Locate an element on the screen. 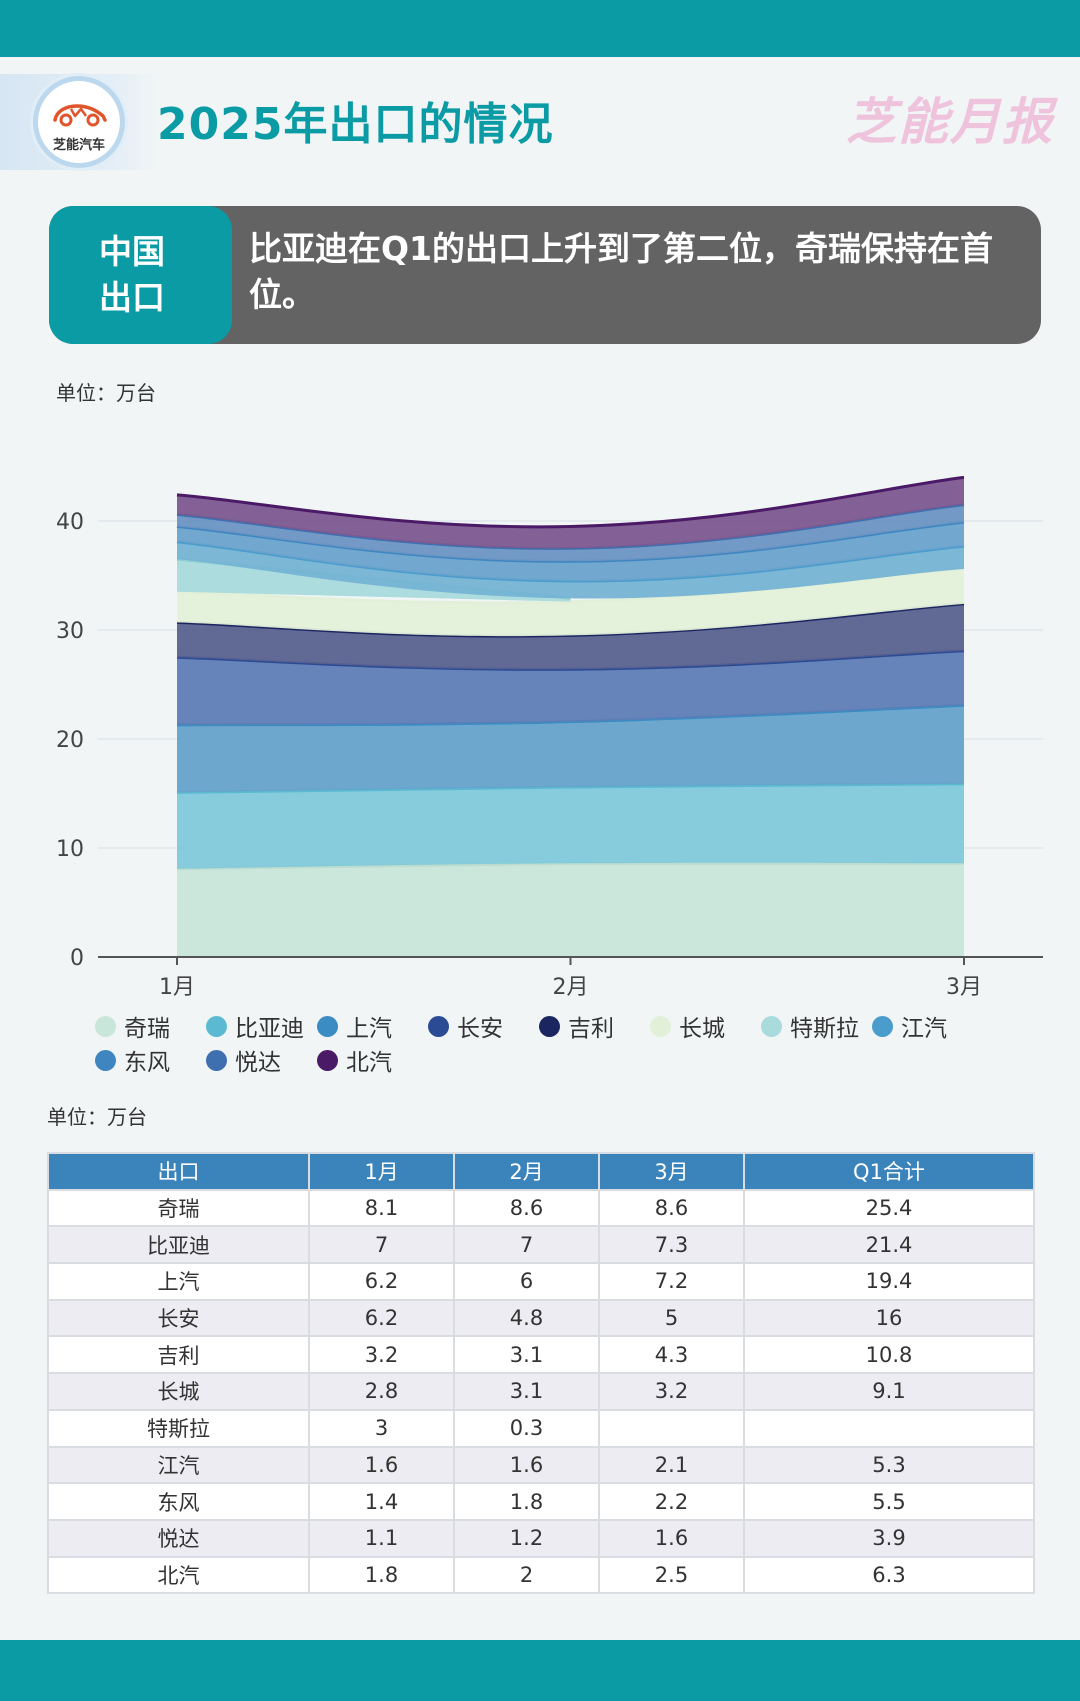  y-tick-label: 40 is located at coordinates (70, 522).